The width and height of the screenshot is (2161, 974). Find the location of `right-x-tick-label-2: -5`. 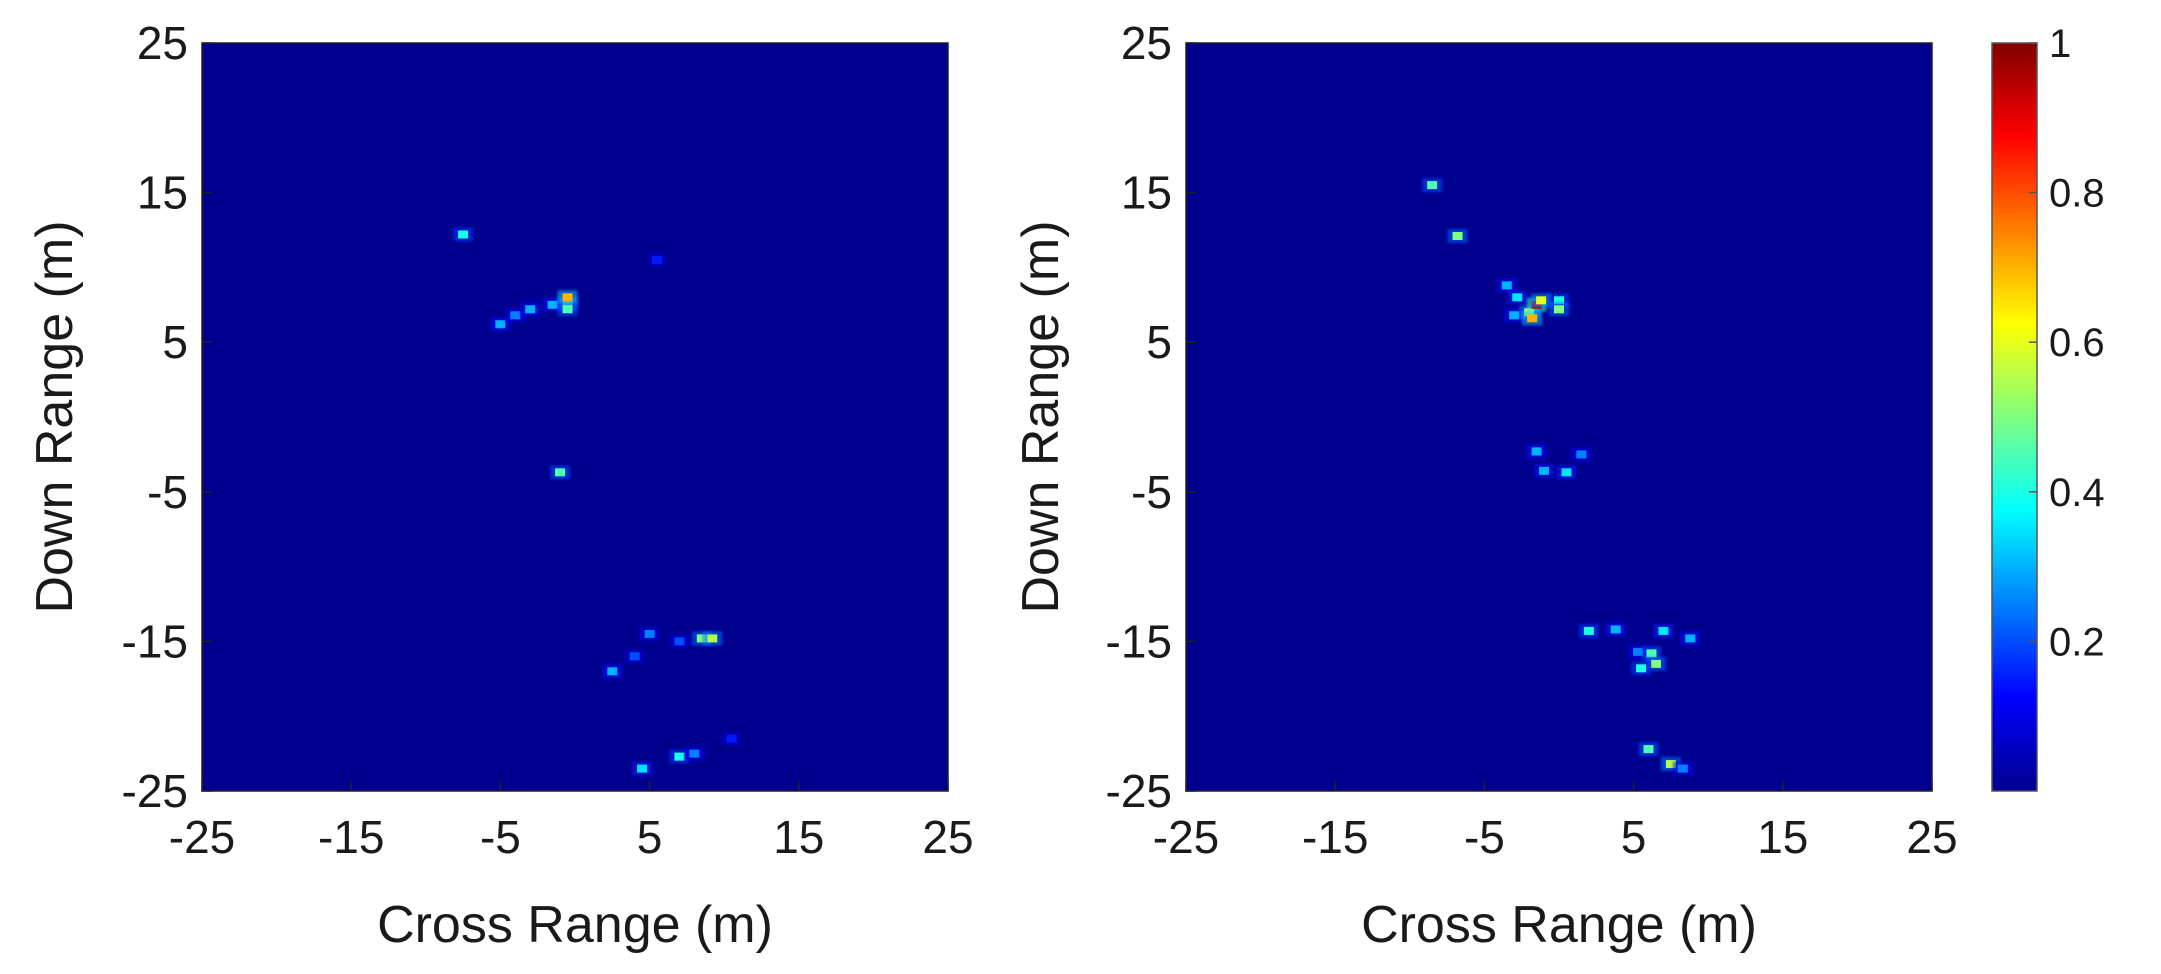

right-x-tick-label-2: -5 is located at coordinates (1484, 837).